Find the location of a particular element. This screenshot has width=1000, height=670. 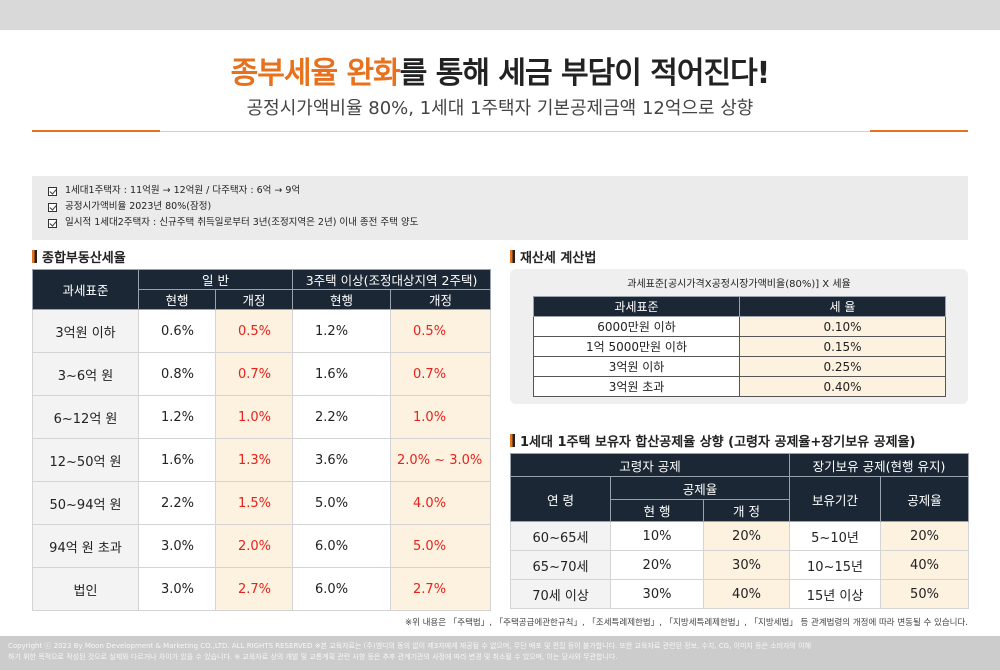

rate-value: 0.15% is located at coordinates (842, 346).